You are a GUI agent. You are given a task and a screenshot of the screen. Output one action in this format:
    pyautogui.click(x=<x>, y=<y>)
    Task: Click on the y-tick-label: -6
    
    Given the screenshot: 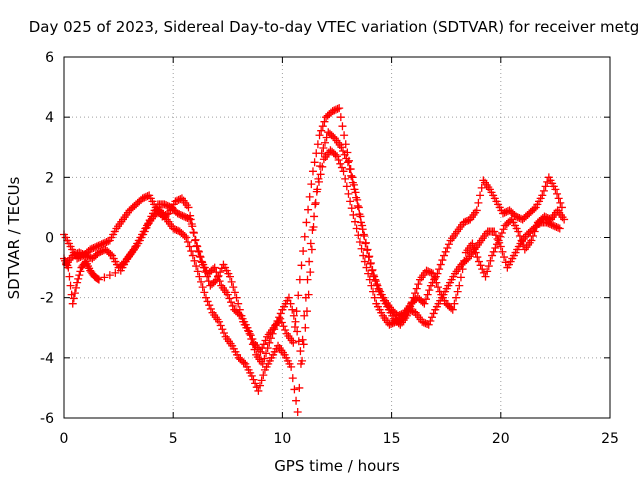 What is the action you would take?
    pyautogui.click(x=47, y=419)
    